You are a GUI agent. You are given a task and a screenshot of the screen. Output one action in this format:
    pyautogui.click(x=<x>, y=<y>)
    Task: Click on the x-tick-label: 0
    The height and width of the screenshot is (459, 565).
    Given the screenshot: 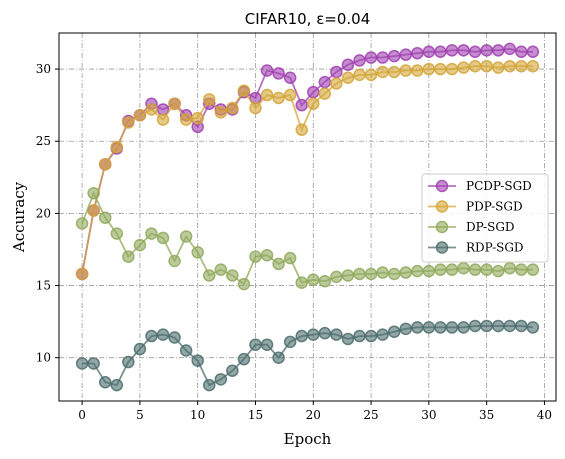 What is the action you would take?
    pyautogui.click(x=82, y=415)
    